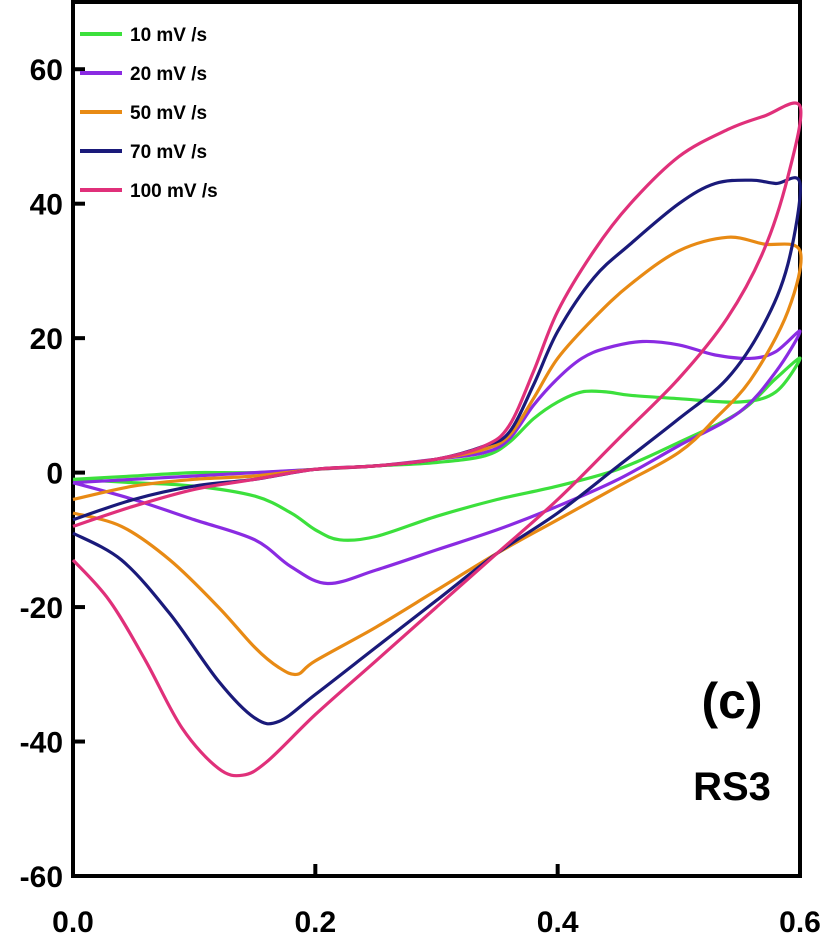 The image size is (822, 945). What do you see at coordinates (731, 701) in the screenshot?
I see `panel-label: (c)` at bounding box center [731, 701].